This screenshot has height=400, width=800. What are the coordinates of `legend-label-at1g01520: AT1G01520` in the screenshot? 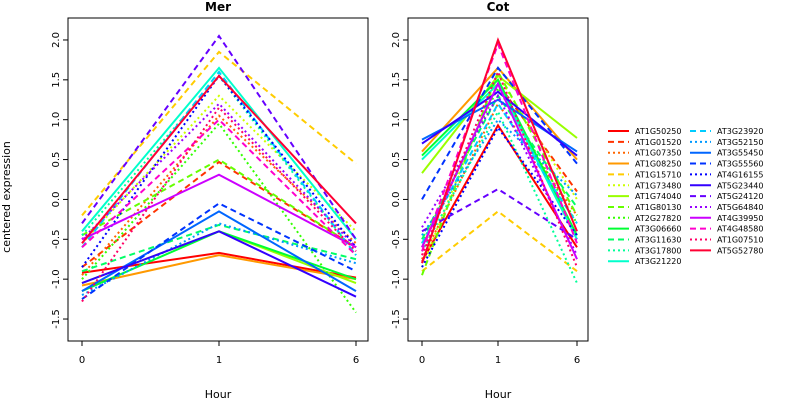 It's located at (658, 142).